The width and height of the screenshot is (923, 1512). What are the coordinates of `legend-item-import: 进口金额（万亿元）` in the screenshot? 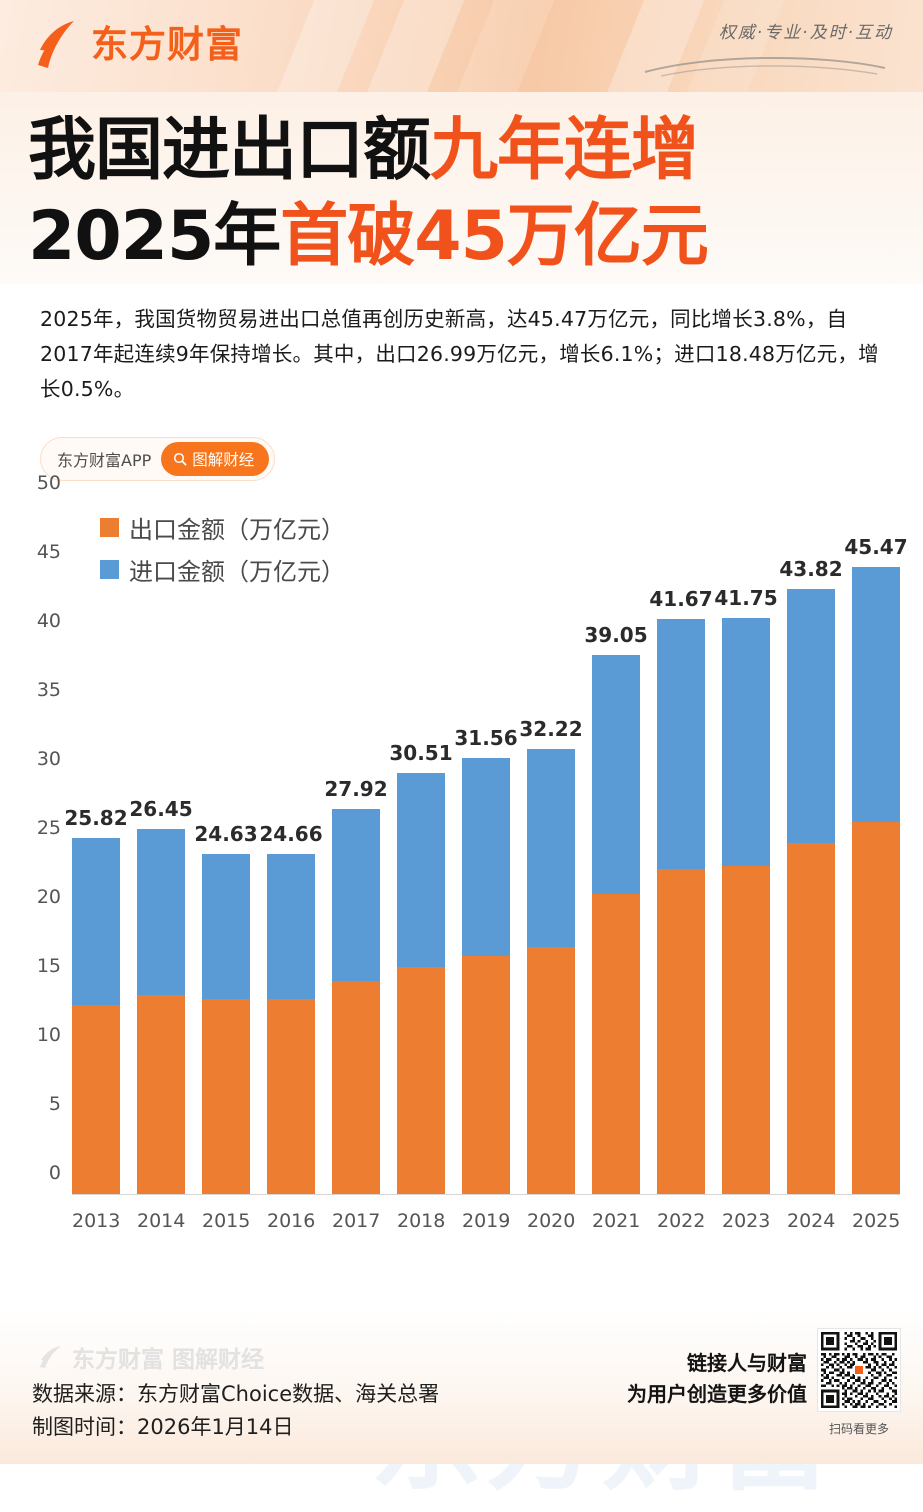 It's located at (222, 569).